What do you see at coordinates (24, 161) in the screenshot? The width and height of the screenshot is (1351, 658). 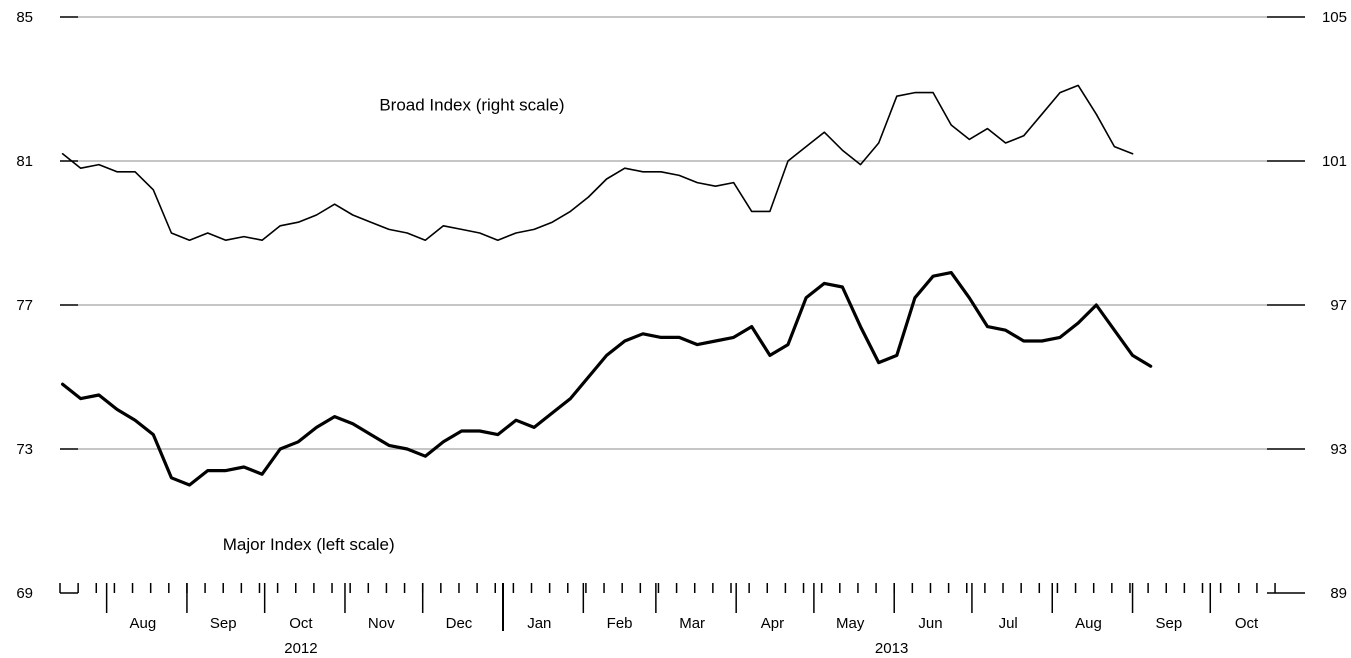 I see `y-left-tick-label: 81` at bounding box center [24, 161].